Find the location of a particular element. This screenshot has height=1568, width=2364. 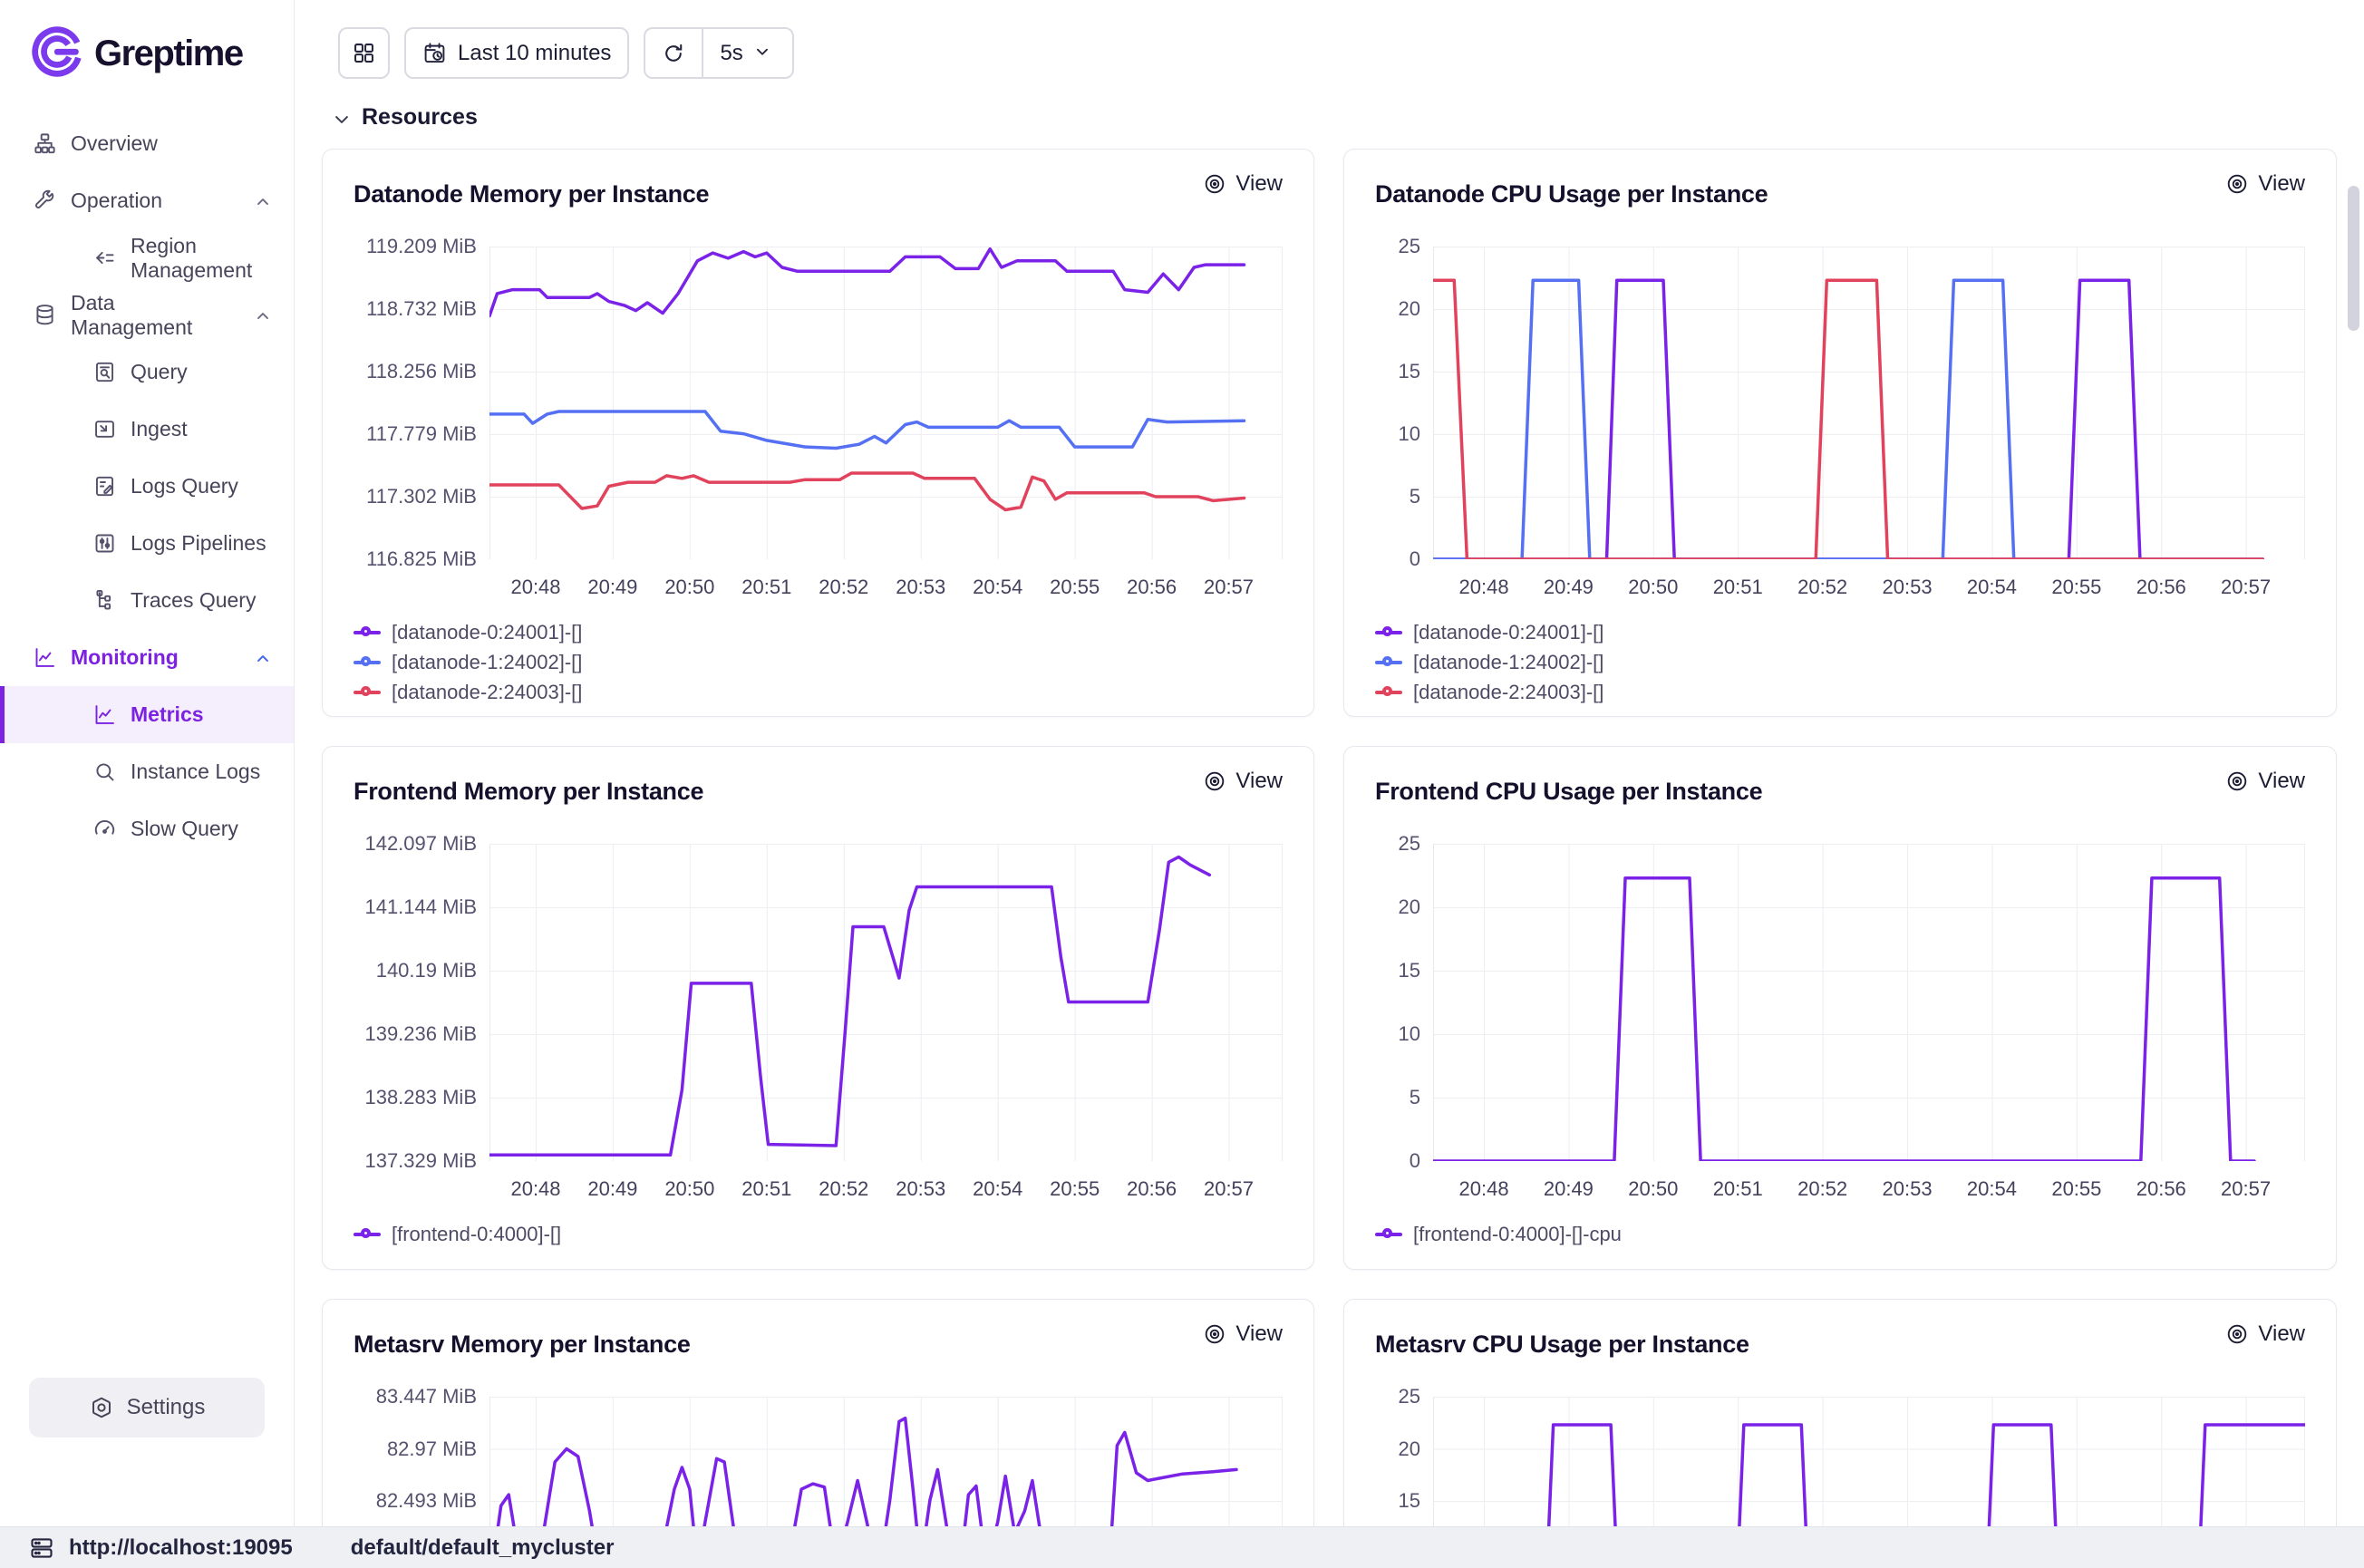

y-axis-label: 0 is located at coordinates (1415, 558).